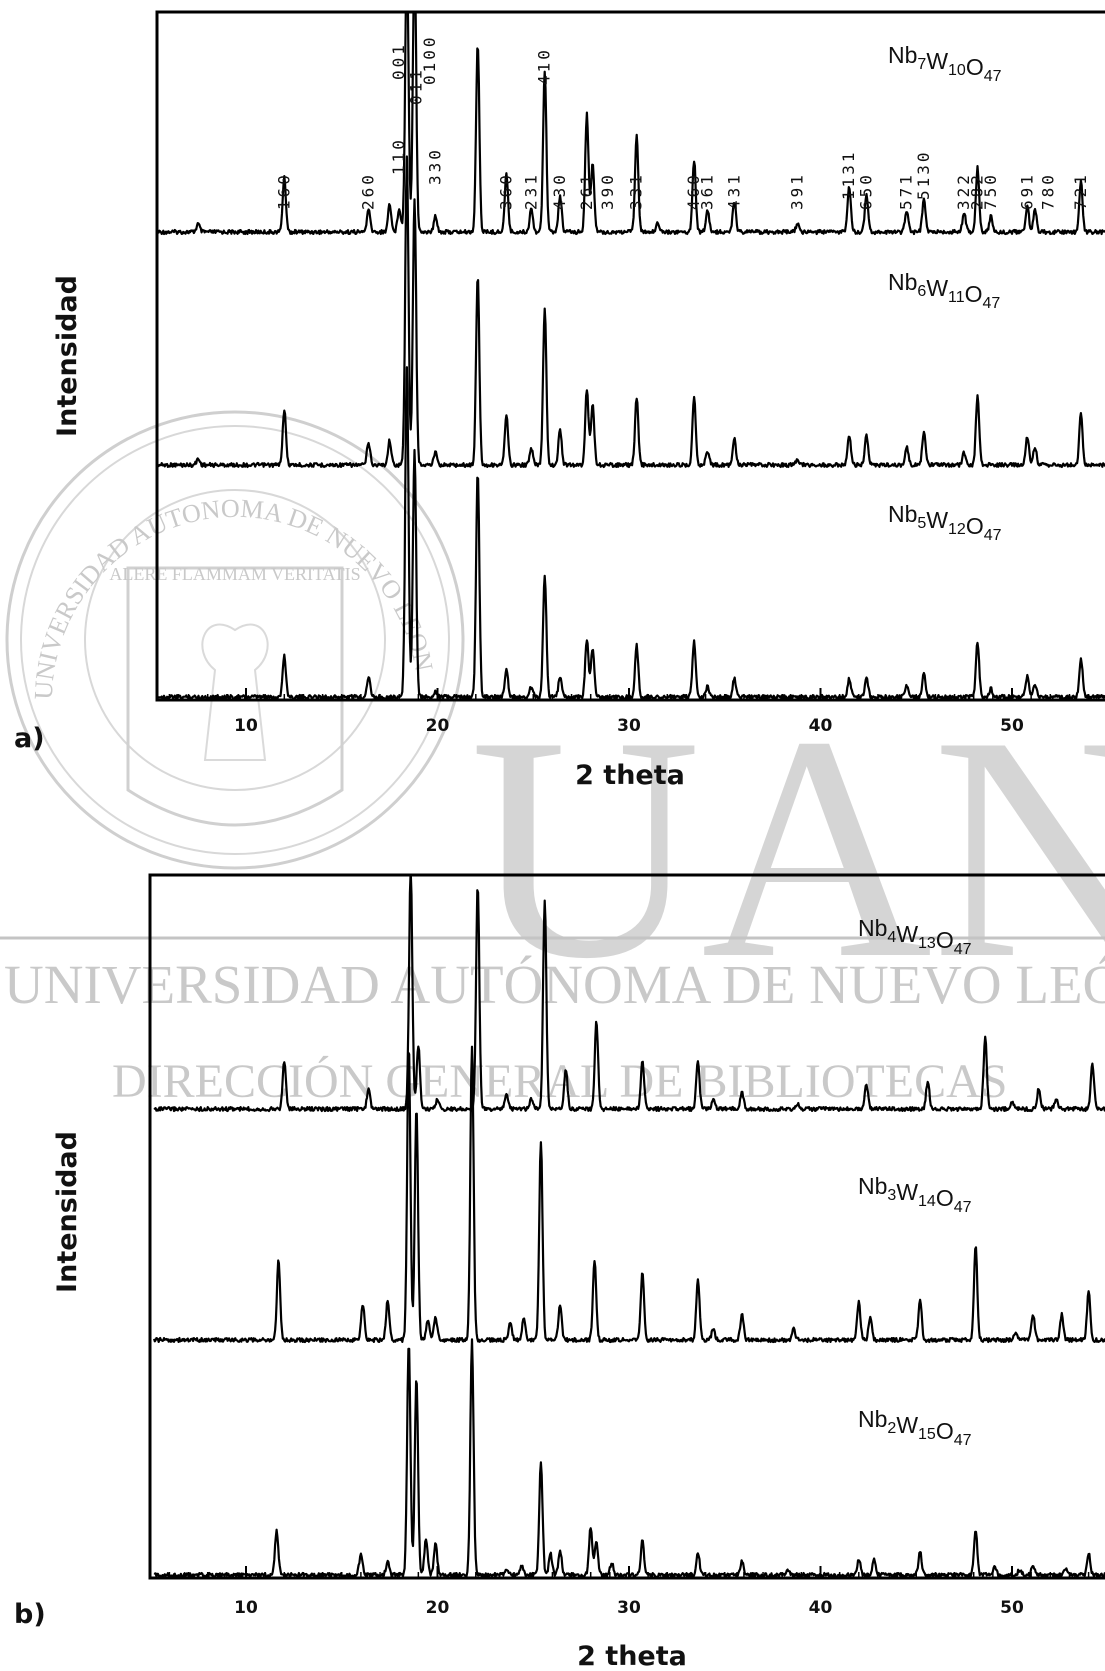  What do you see at coordinates (927, 1434) in the screenshot?
I see `label-subscript: 15` at bounding box center [927, 1434].